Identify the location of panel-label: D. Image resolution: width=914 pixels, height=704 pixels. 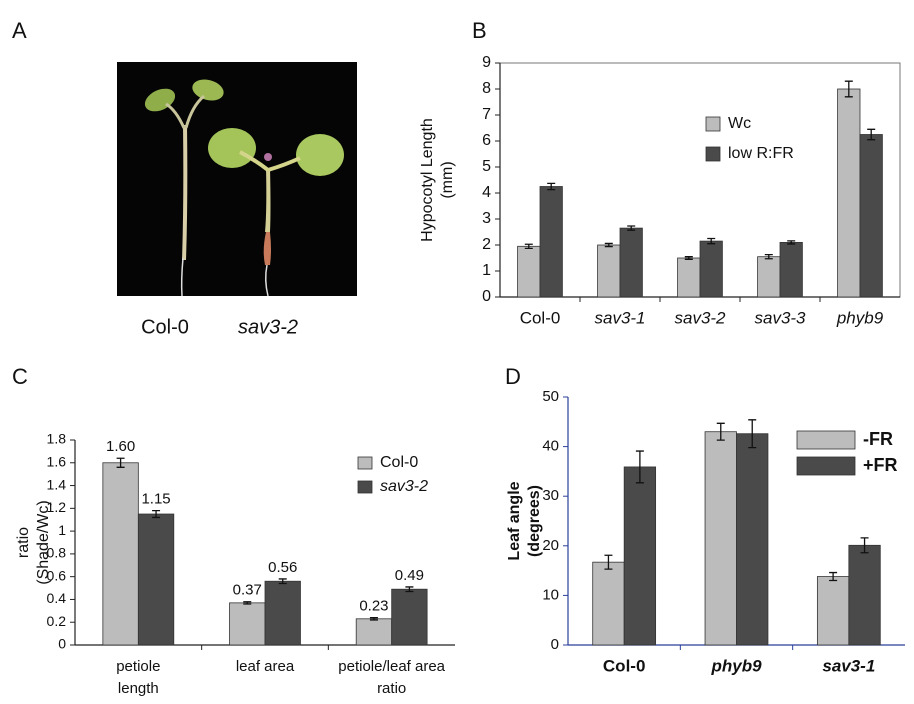
(513, 376).